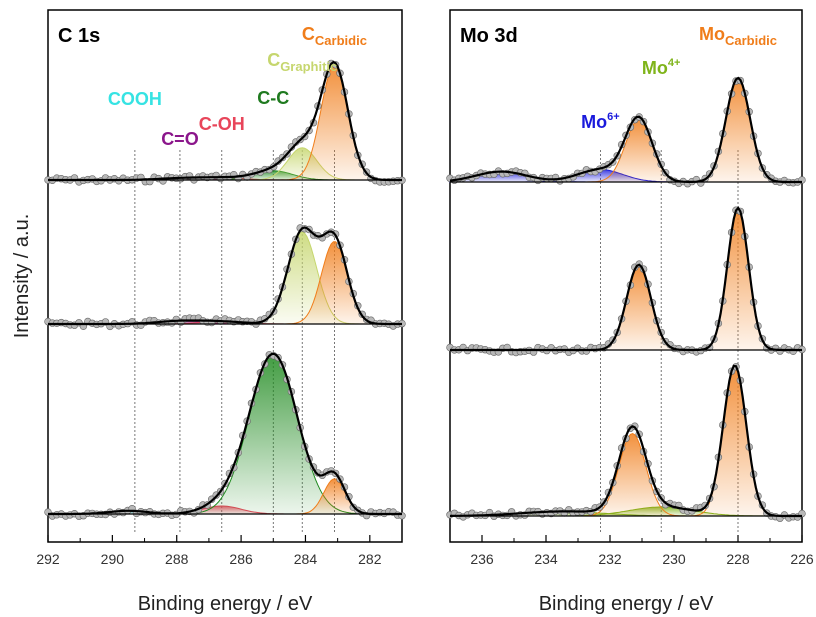 The image size is (816, 617). What do you see at coordinates (802, 559) in the screenshot?
I see `x-tick-label: 226` at bounding box center [802, 559].